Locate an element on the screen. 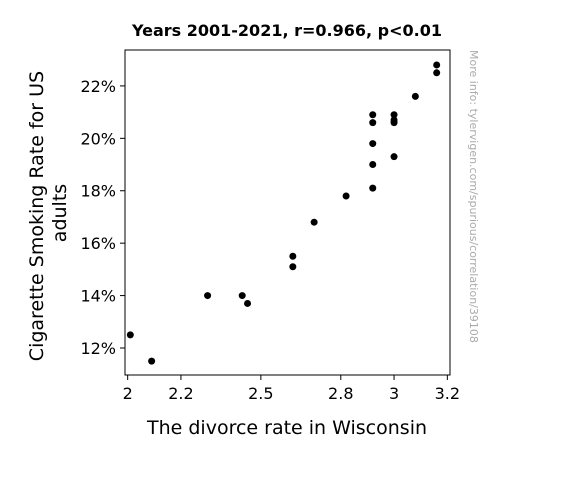 The image size is (575, 500). x-tick-label: 2.8 is located at coordinates (340, 393).